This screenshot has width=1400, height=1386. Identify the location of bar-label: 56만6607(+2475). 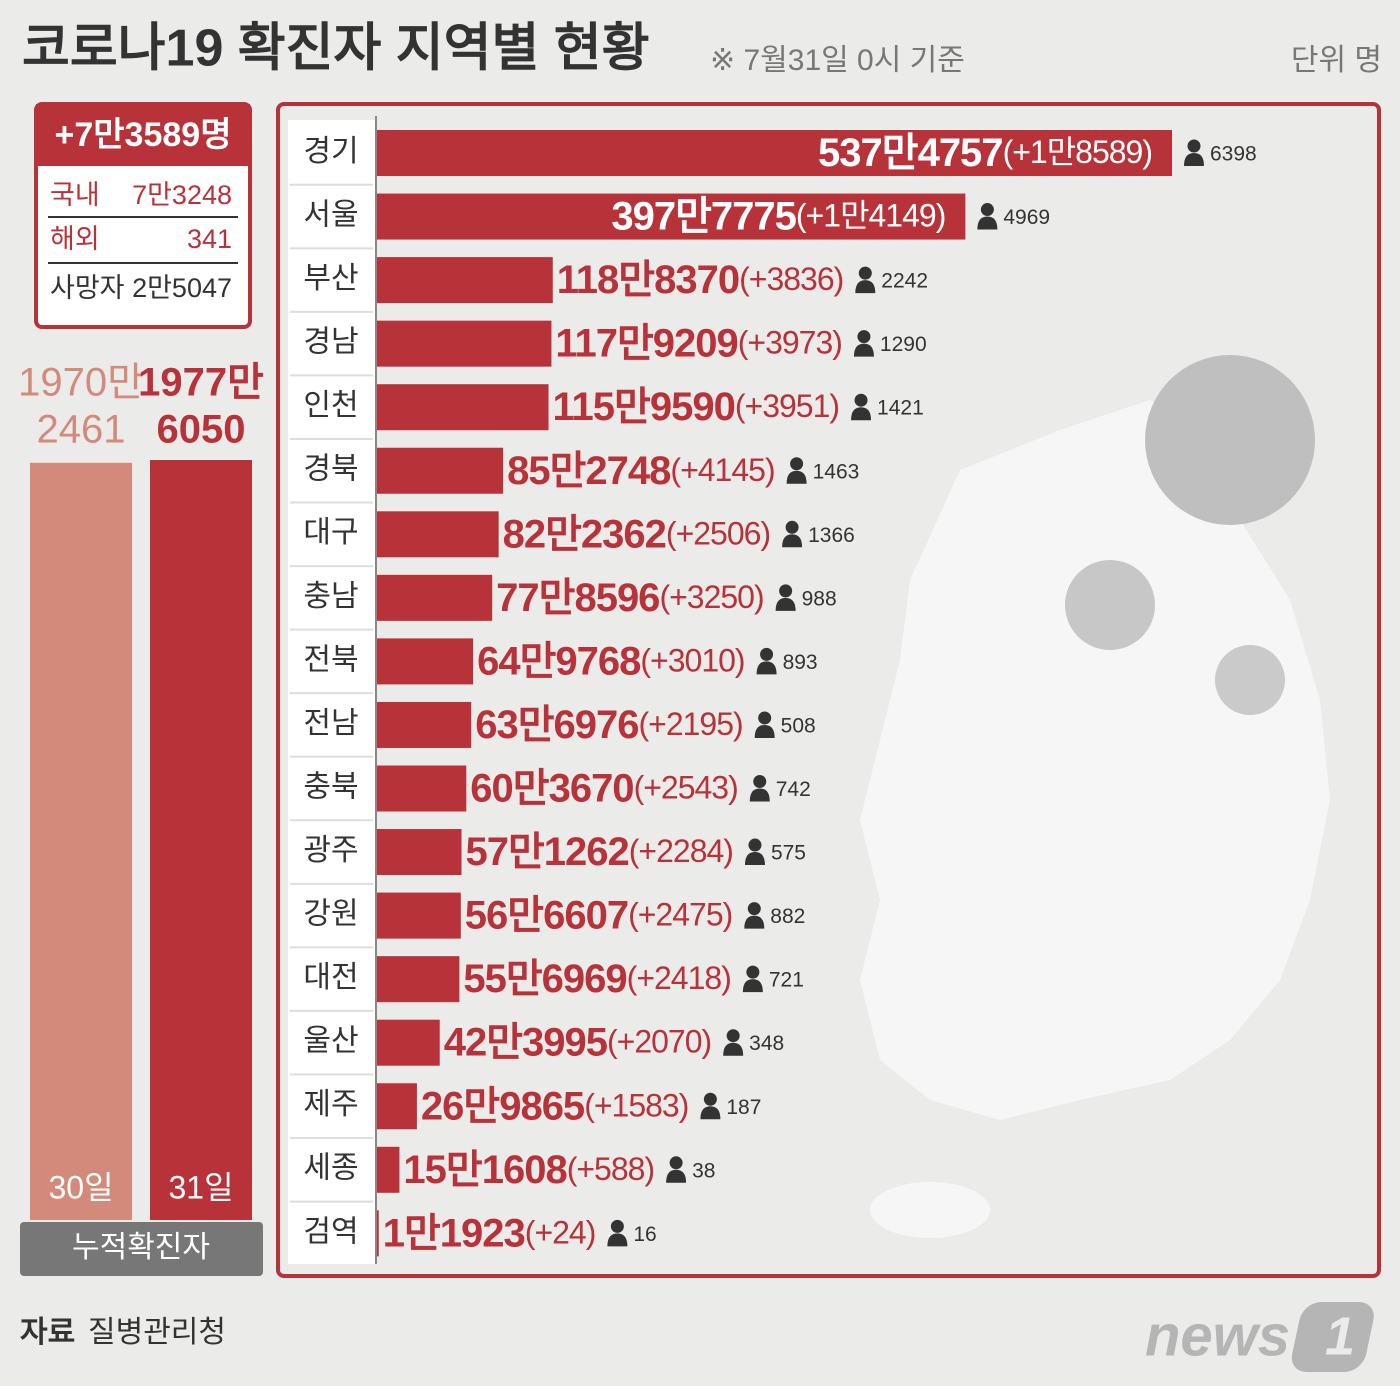
(598, 915).